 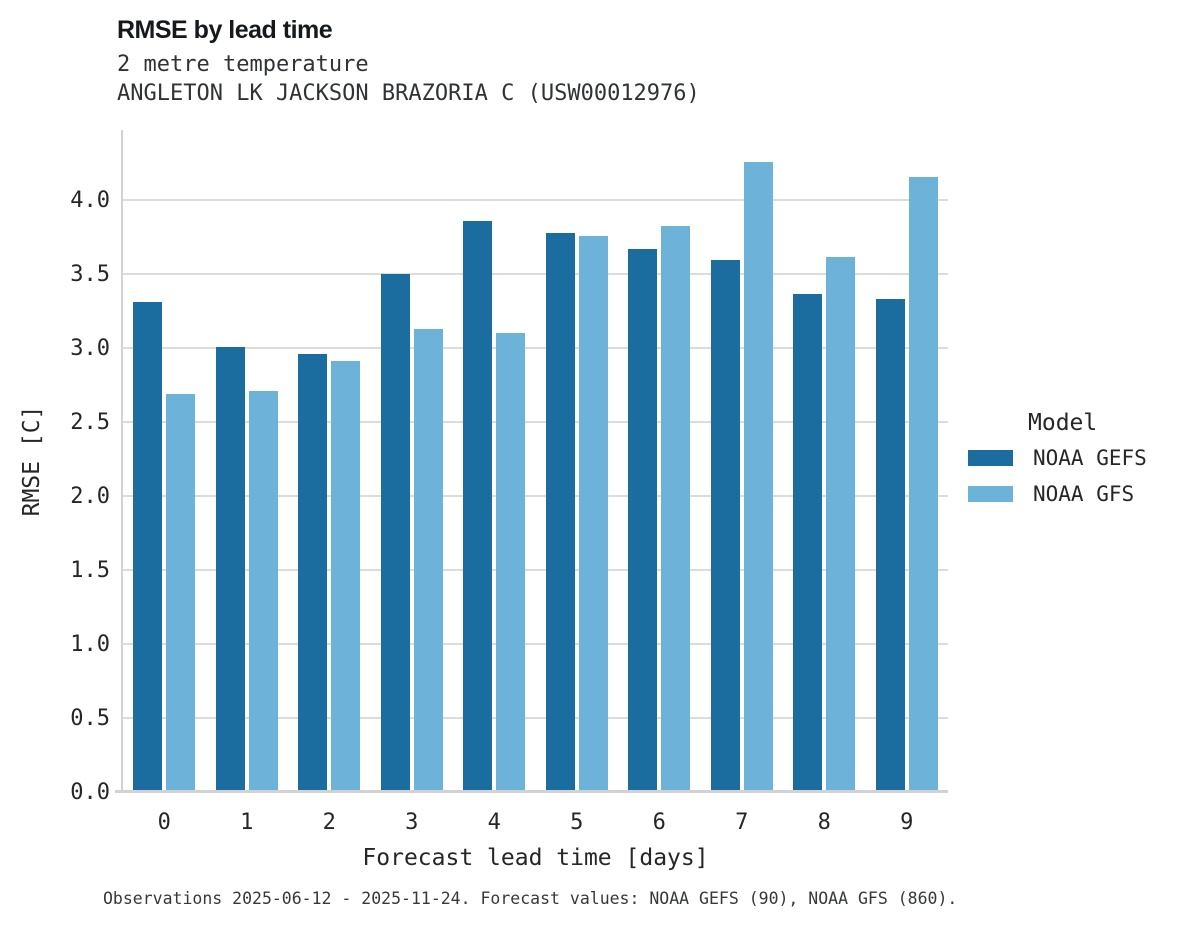 I want to click on legend-entry-noaa-gfs: NOAA GFS, so click(x=1075, y=494).